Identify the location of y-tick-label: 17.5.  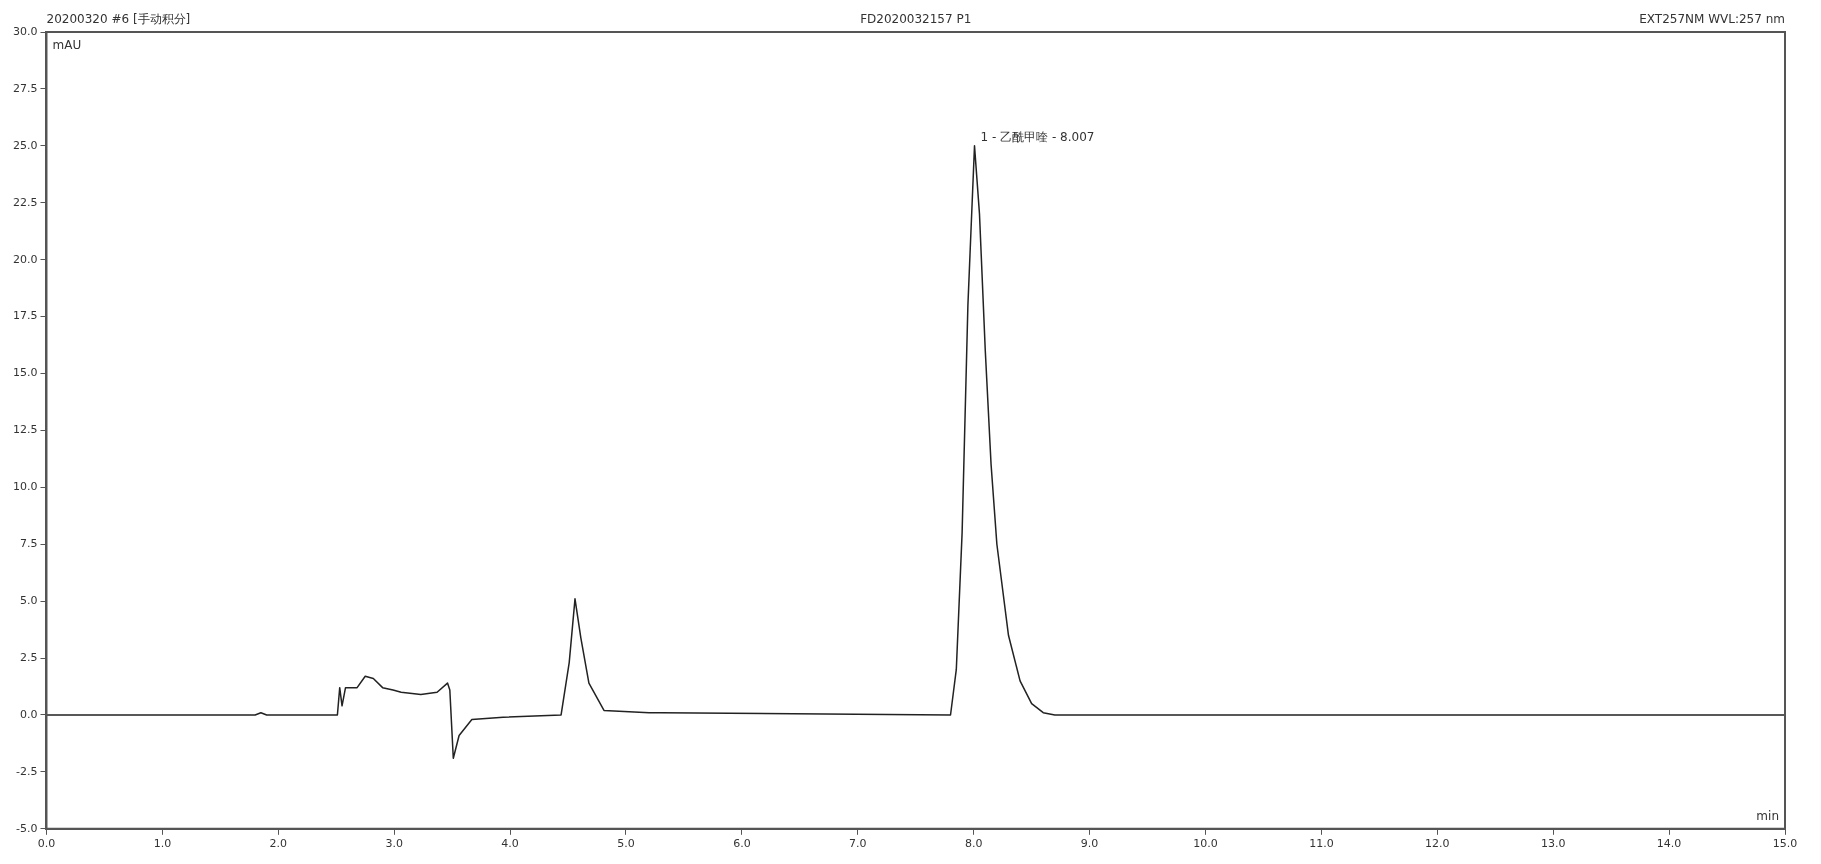
(25, 316).